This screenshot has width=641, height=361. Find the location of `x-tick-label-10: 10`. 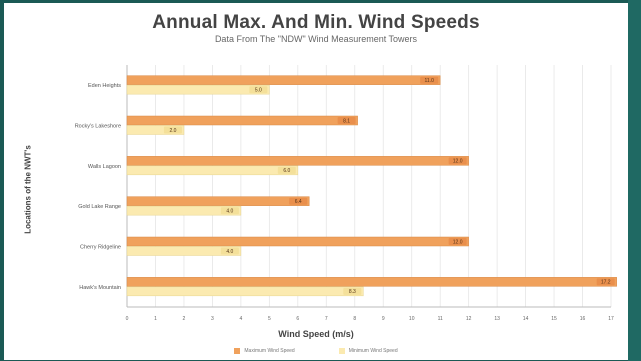

x-tick-label-10: 10 is located at coordinates (412, 319).